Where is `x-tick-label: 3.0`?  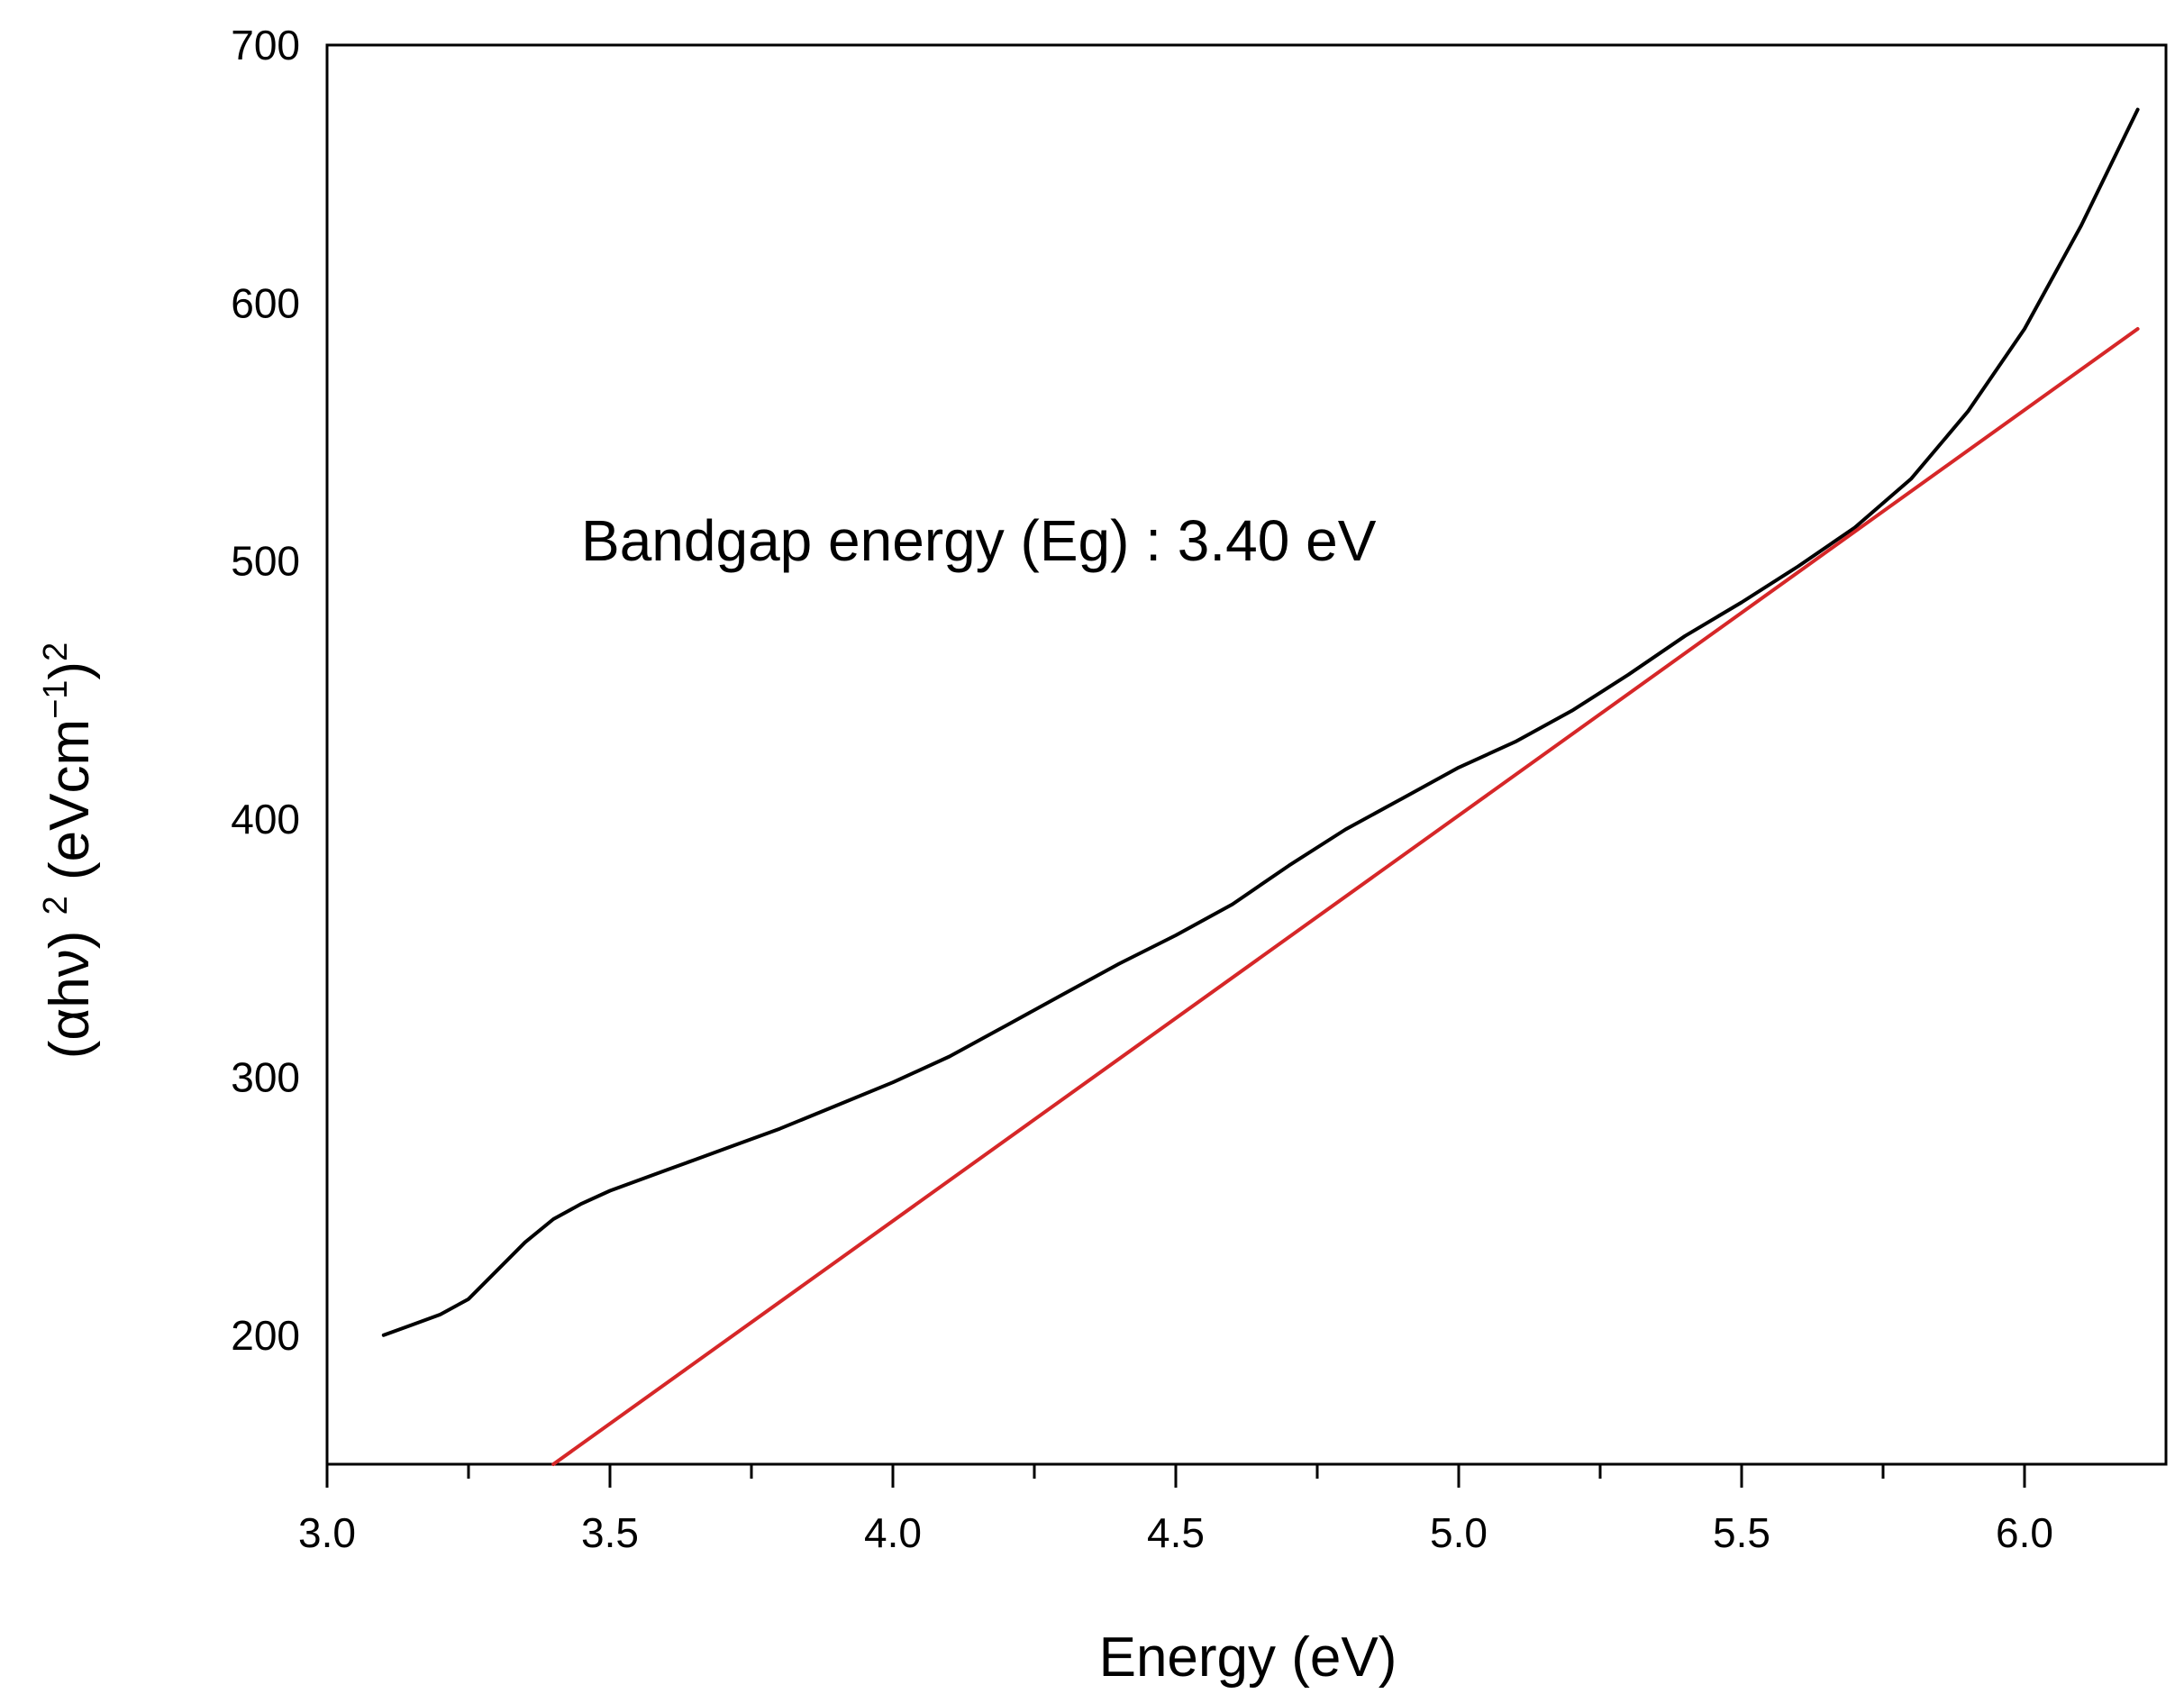 x-tick-label: 3.0 is located at coordinates (327, 1532).